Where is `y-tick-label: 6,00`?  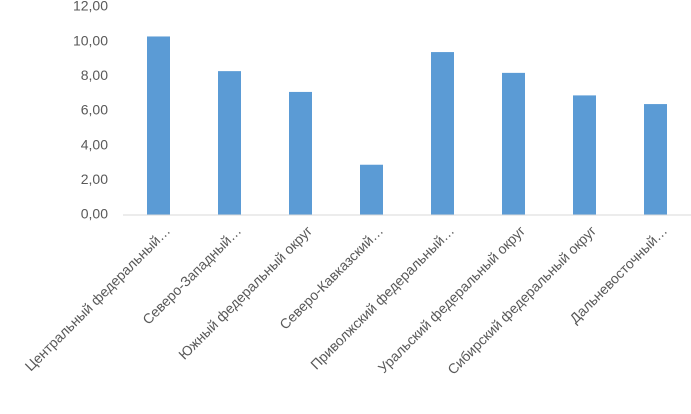 y-tick-label: 6,00 is located at coordinates (94, 110).